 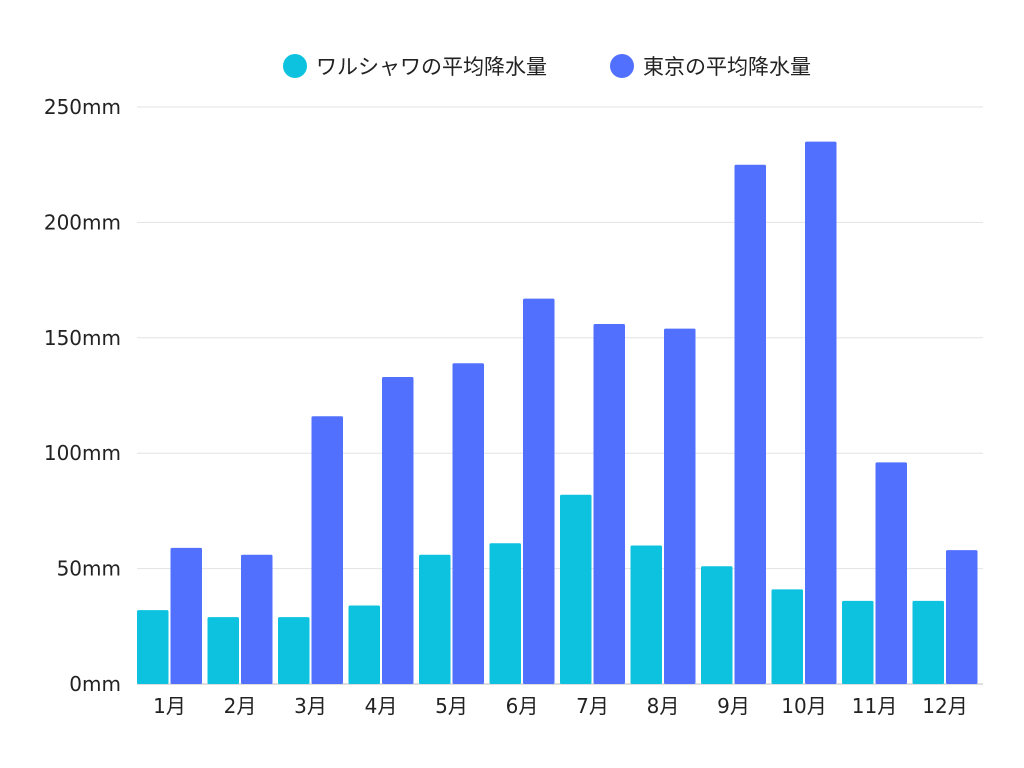 I want to click on x-tick-label: 5月, so click(x=451, y=706).